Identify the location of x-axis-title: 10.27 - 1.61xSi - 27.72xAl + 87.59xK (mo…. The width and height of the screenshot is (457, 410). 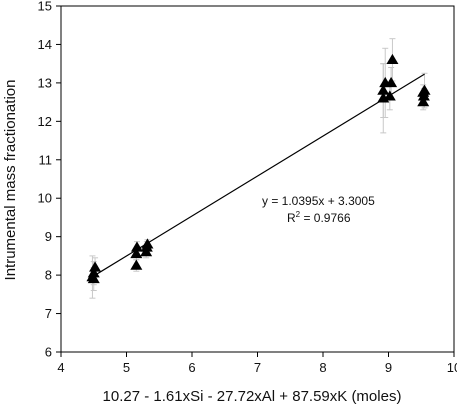
(252, 396).